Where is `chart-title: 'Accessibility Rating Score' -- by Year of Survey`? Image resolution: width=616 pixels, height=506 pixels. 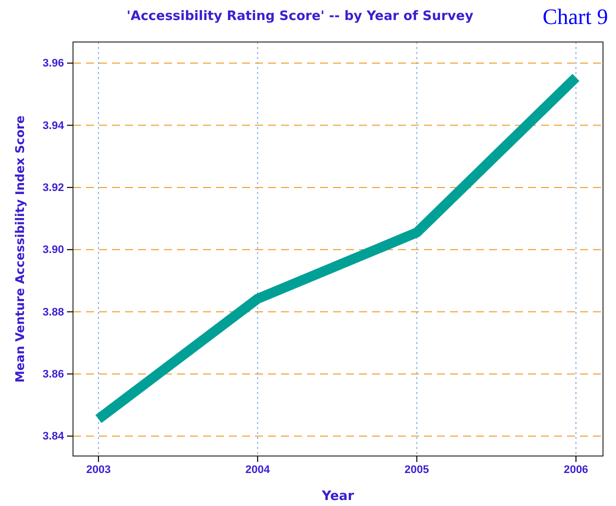
chart-title: 'Accessibility Rating Score' -- by Year of Survey is located at coordinates (300, 16).